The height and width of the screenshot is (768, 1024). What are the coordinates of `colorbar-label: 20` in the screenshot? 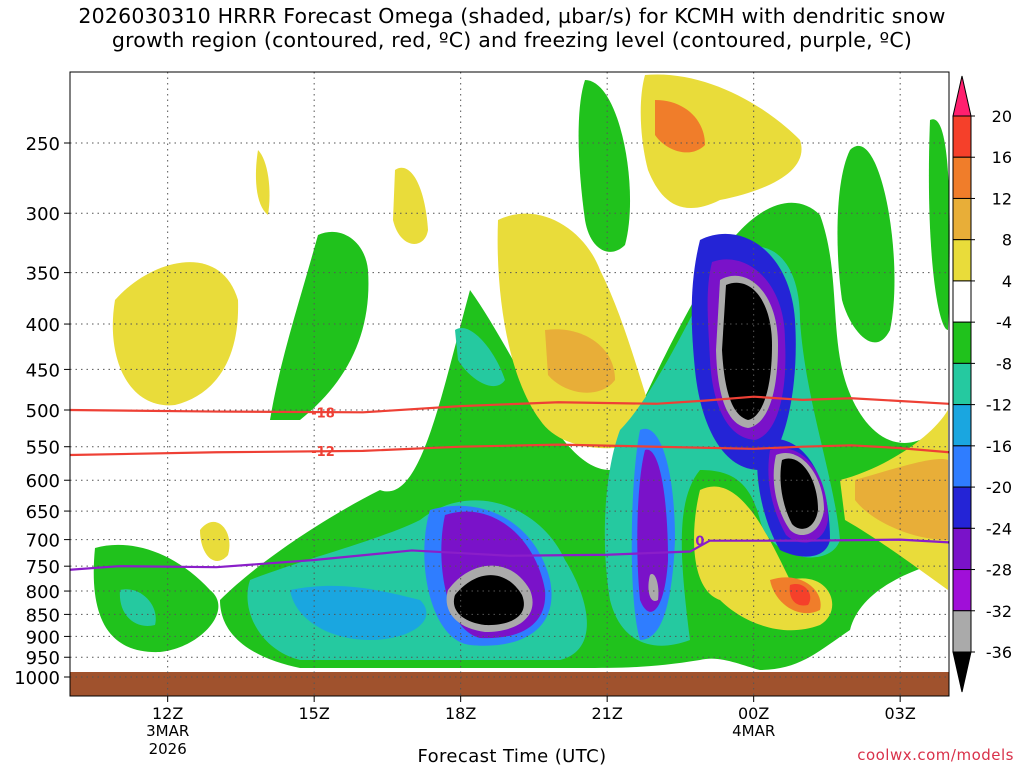 It's located at (1002, 116).